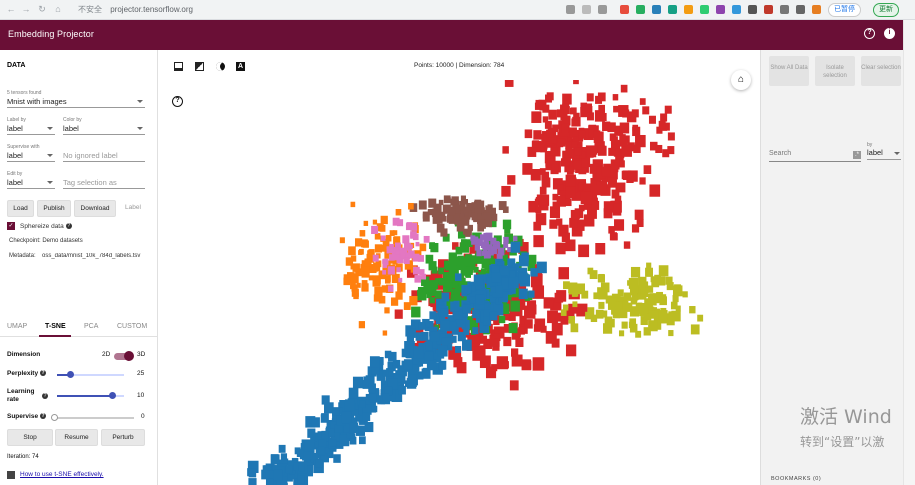 The width and height of the screenshot is (915, 485). I want to click on night-mode-icon, so click(199, 66).